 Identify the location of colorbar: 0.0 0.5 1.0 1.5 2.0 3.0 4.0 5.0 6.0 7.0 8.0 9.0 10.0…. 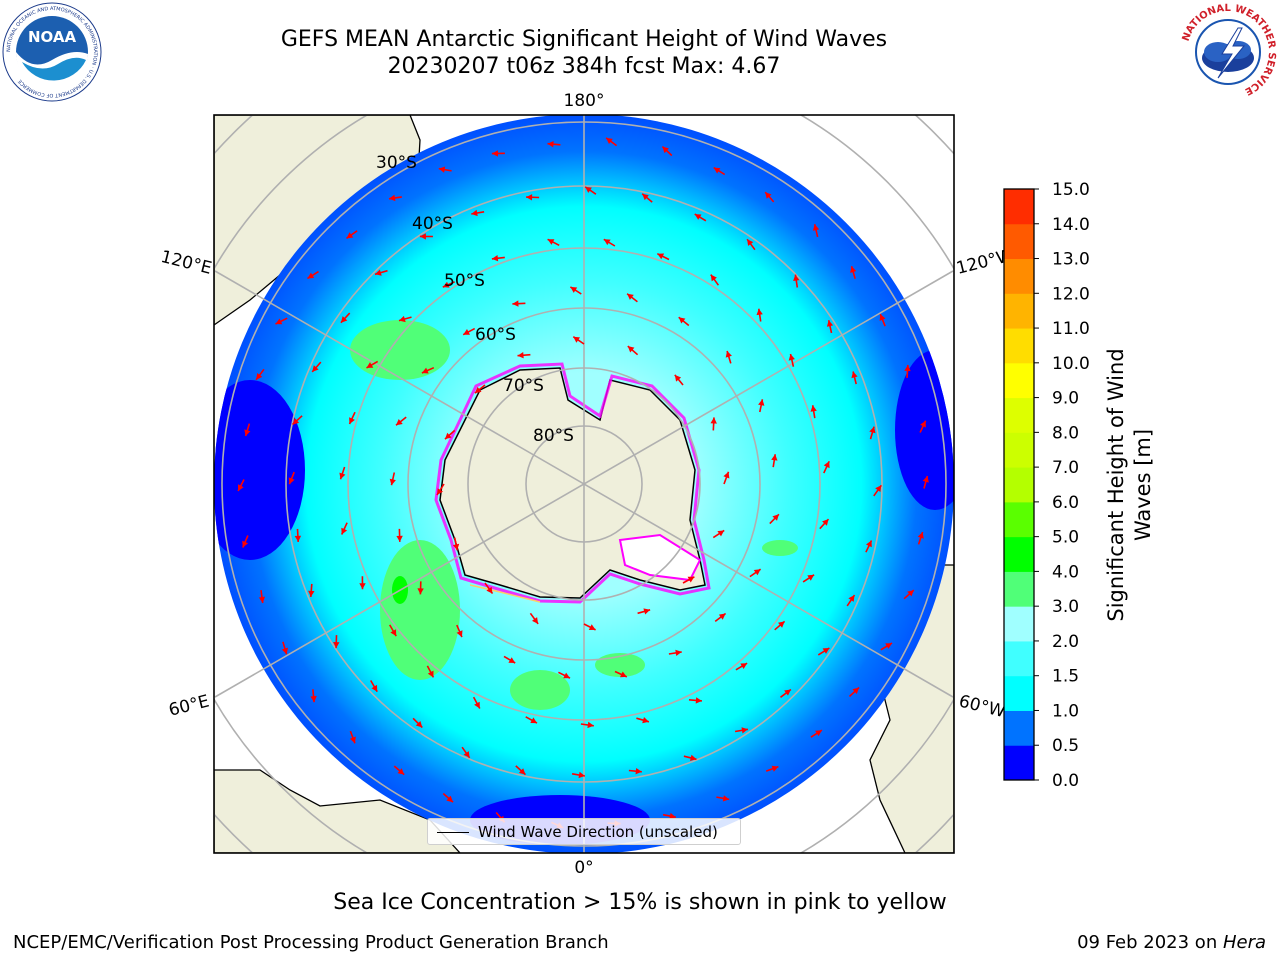
(1046, 485).